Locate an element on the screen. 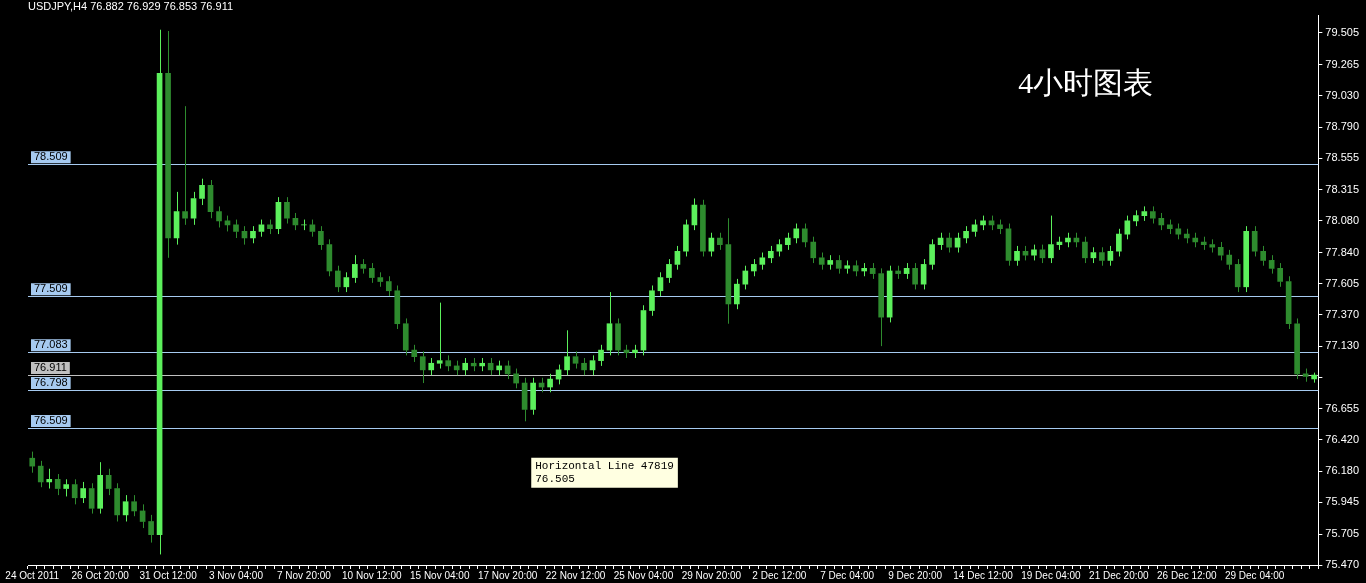 This screenshot has height=583, width=1366. x-tick-label: 21 Dec 20:00 is located at coordinates (1119, 575).